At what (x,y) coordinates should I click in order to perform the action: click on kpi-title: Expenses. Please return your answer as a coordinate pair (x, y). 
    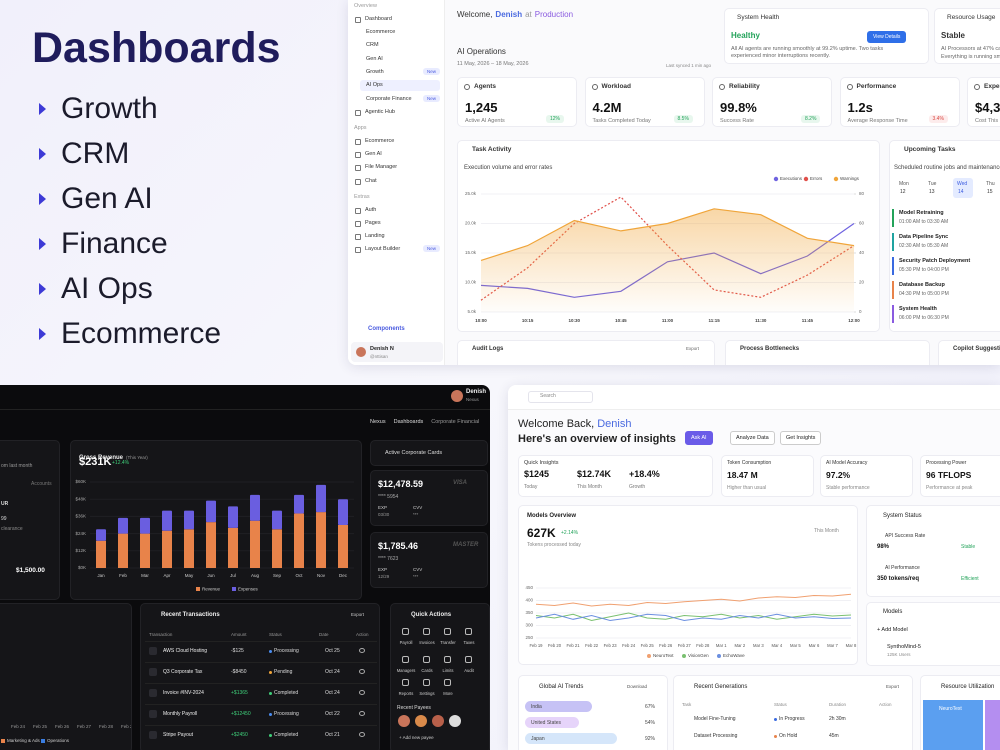
    Looking at the image, I should click on (992, 86).